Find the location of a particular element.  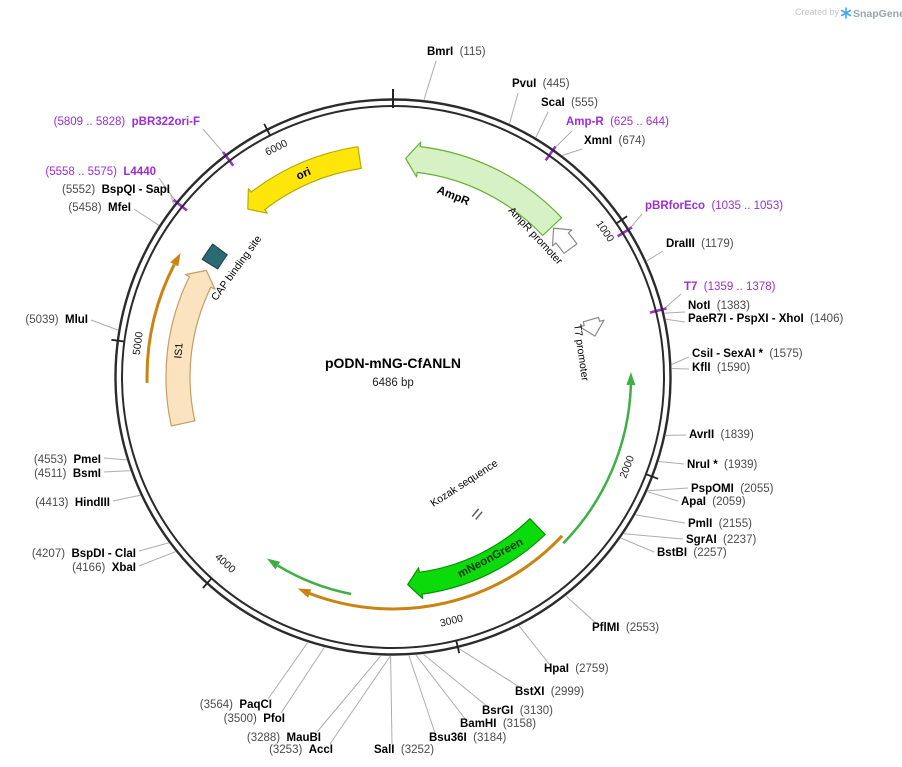

feature-arc-orf-arc-bottom is located at coordinates (436, 572).